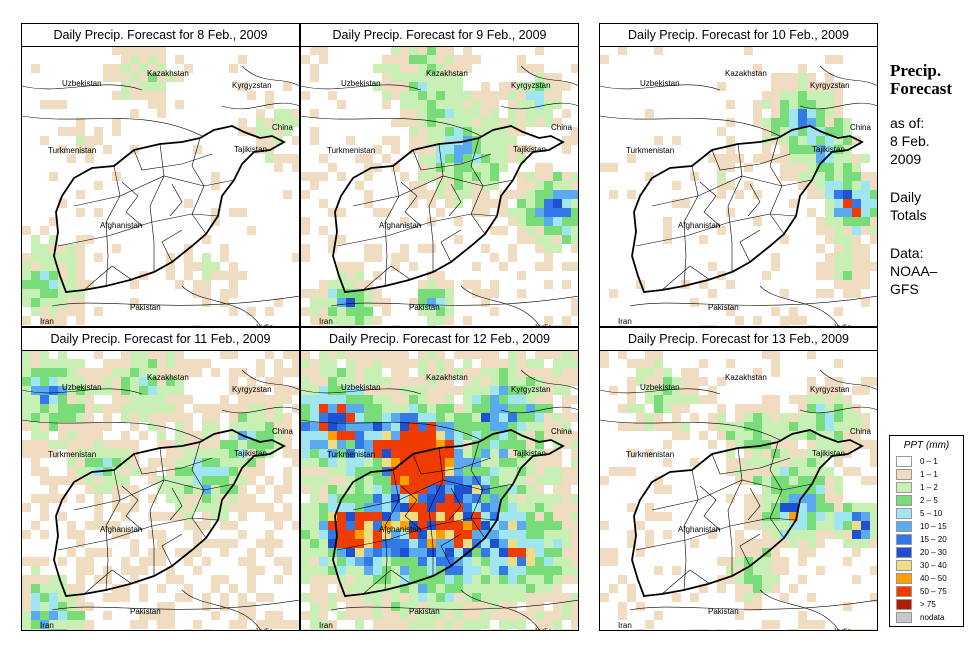  I want to click on panel-title: Daily Precip. Forecast for 13 Feb., 2009, so click(738, 339).